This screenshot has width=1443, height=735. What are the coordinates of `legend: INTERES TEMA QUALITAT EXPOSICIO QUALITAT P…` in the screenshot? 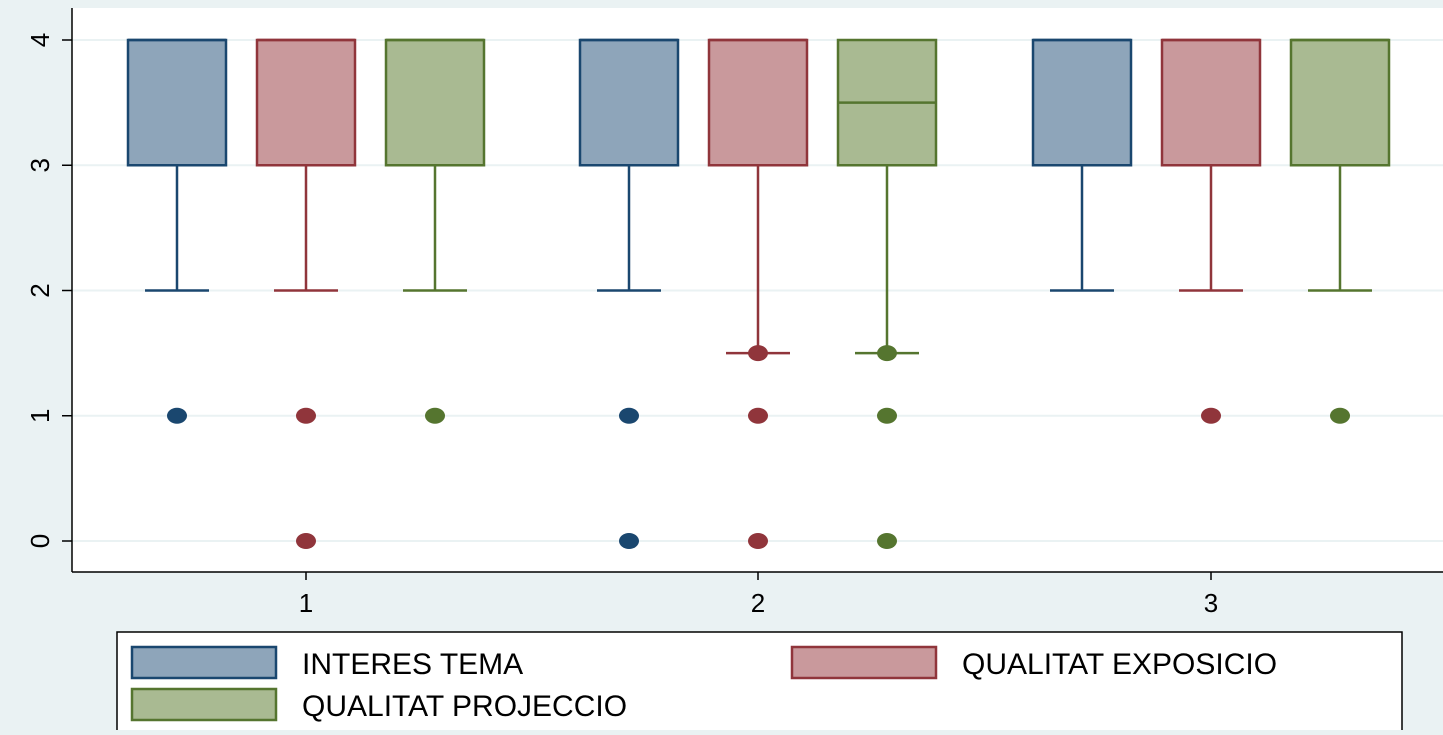 It's located at (759, 683).